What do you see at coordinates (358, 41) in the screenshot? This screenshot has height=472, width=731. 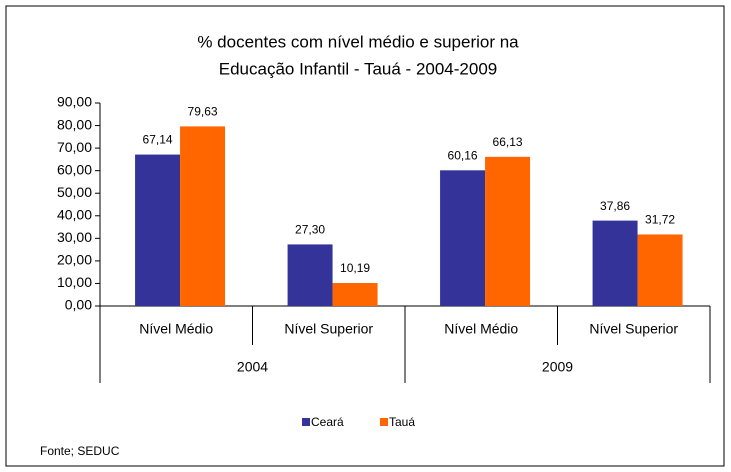 I see `chart-title: % docentes com nível médio e superior na` at bounding box center [358, 41].